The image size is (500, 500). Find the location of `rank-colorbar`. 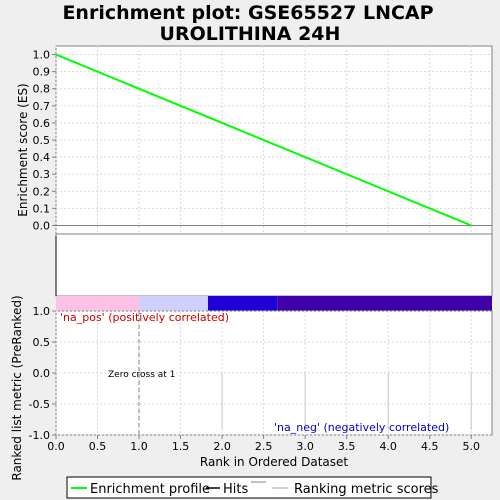

rank-colorbar is located at coordinates (274, 303).